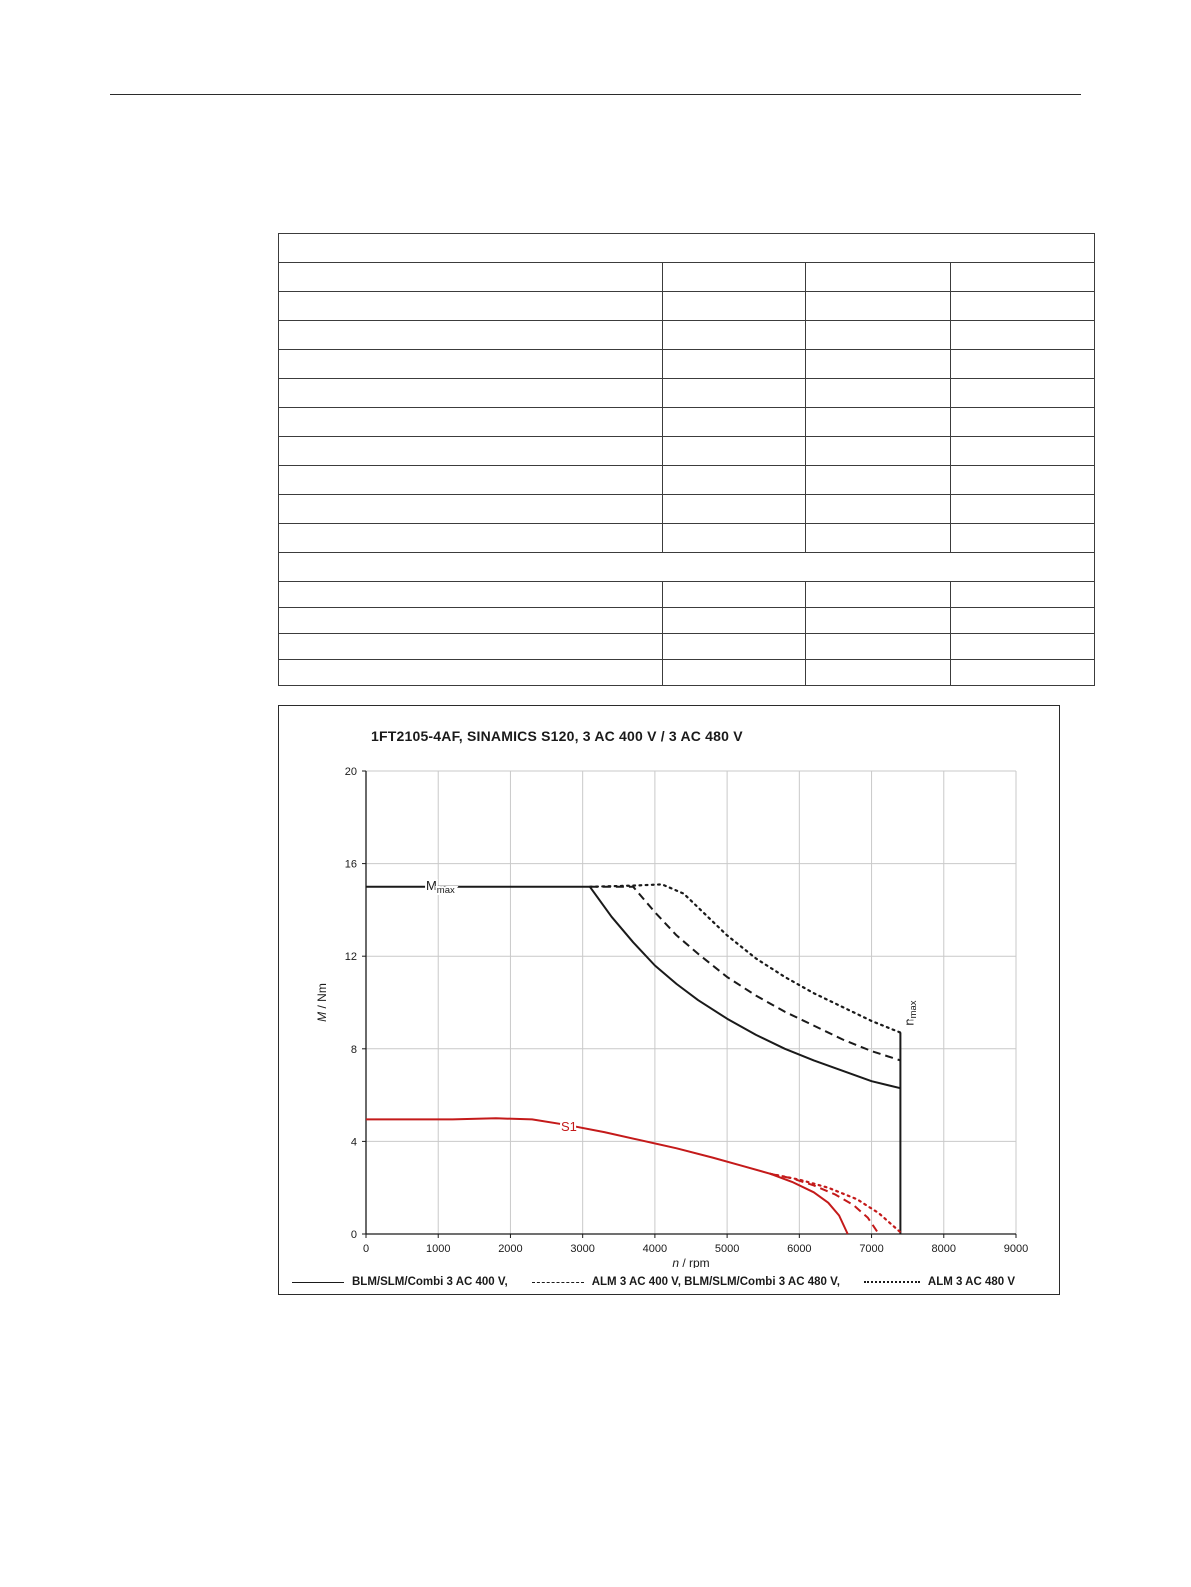  What do you see at coordinates (799, 1249) in the screenshot?
I see `x-tick-label: 6000` at bounding box center [799, 1249].